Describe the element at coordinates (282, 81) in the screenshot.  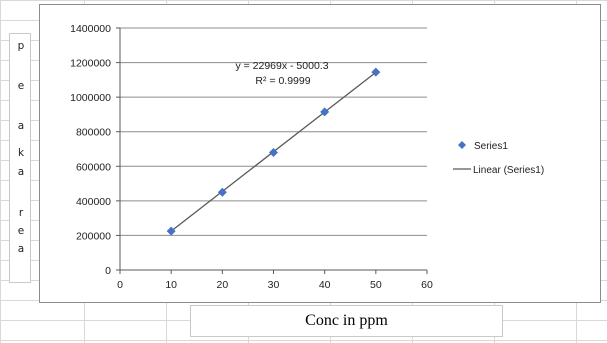
I see `trendline-r-squared: R² = 0.9999` at that location.